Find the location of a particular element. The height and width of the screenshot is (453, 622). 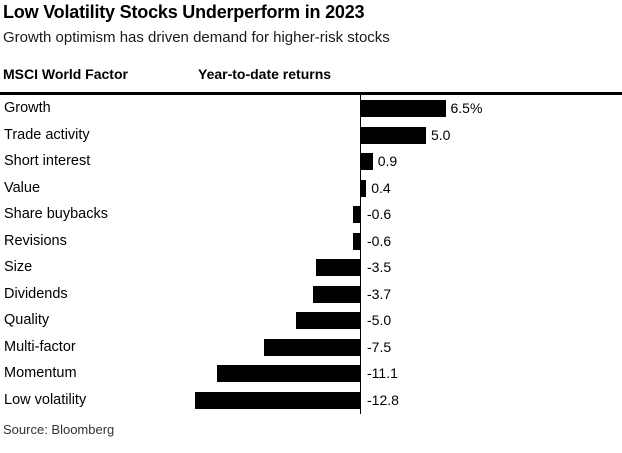

chart-row: Momentum -11.1 is located at coordinates (311, 373).